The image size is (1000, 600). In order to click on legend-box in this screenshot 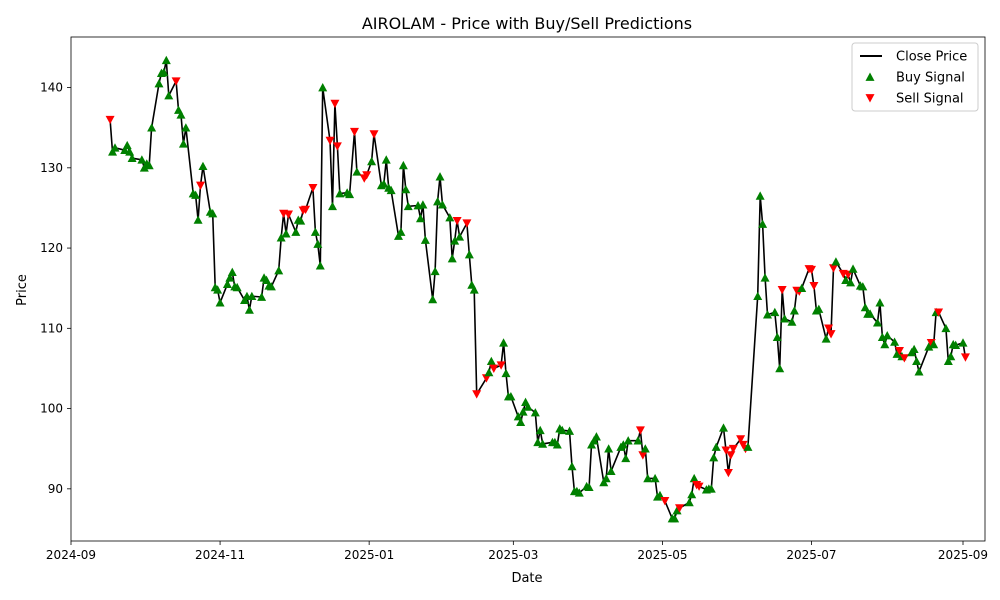, I will do `click(915, 77)`.